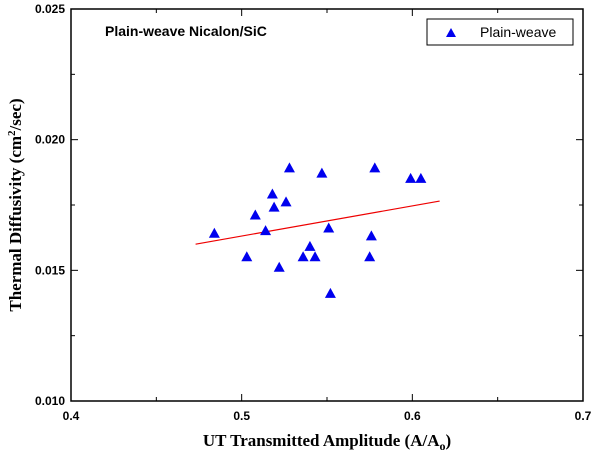 The image size is (600, 454). Describe the element at coordinates (451, 32) in the screenshot. I see `legend-marker-icon` at that location.